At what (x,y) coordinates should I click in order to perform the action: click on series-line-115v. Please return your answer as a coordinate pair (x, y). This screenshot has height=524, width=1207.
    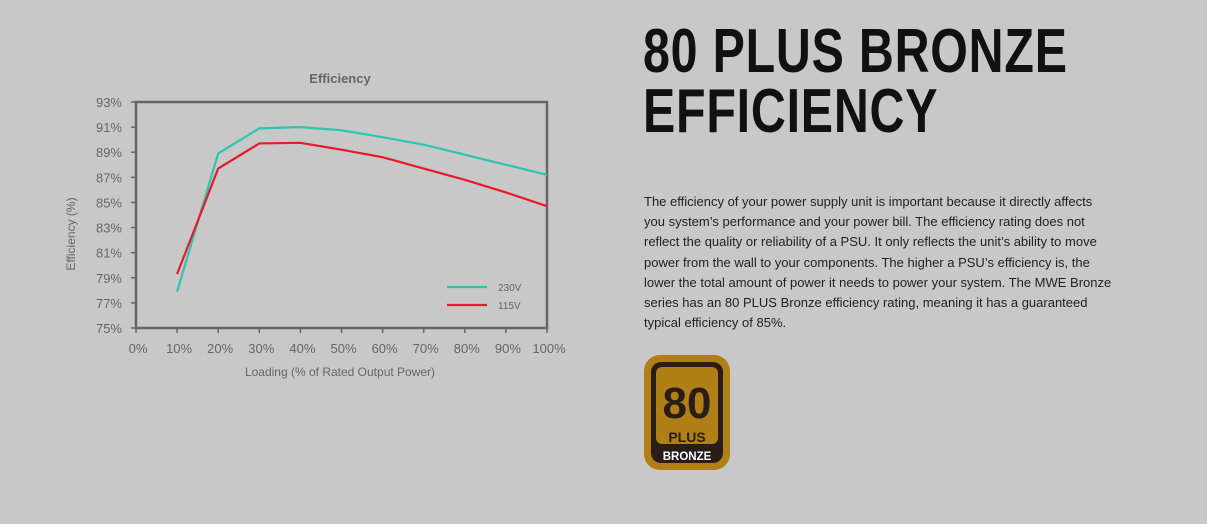
    Looking at the image, I should click on (362, 208).